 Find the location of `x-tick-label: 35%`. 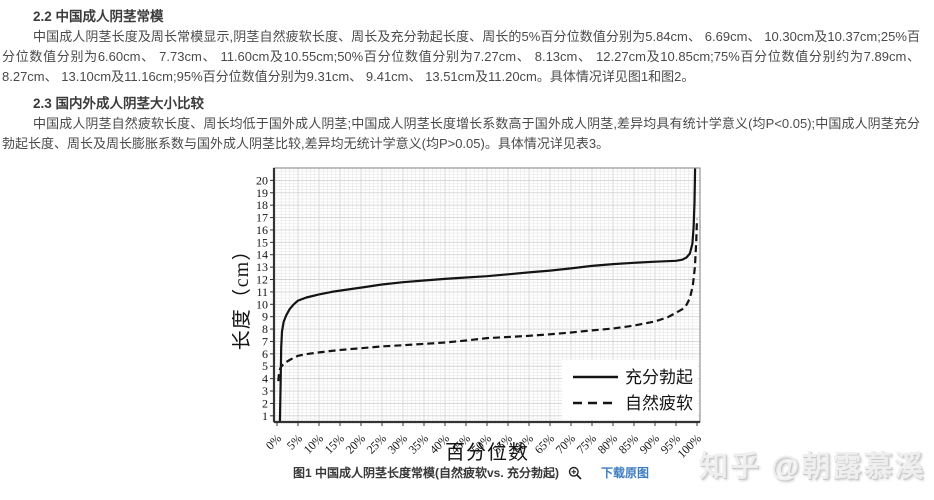

x-tick-label: 35% is located at coordinates (418, 443).